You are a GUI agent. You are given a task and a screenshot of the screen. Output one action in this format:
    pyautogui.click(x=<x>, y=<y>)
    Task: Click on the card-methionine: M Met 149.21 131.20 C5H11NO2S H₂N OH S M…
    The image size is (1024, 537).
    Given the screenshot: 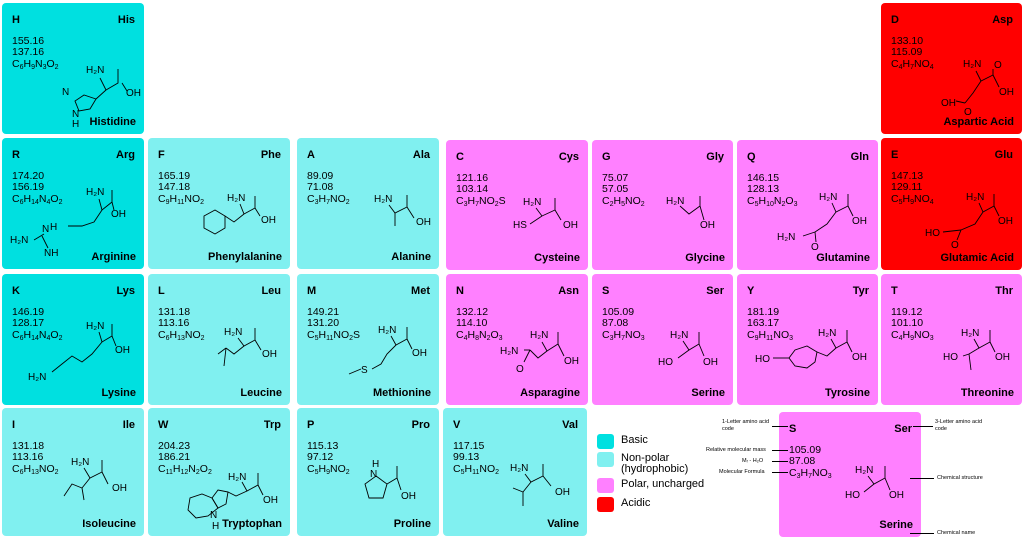 What is the action you would take?
    pyautogui.click(x=368, y=339)
    